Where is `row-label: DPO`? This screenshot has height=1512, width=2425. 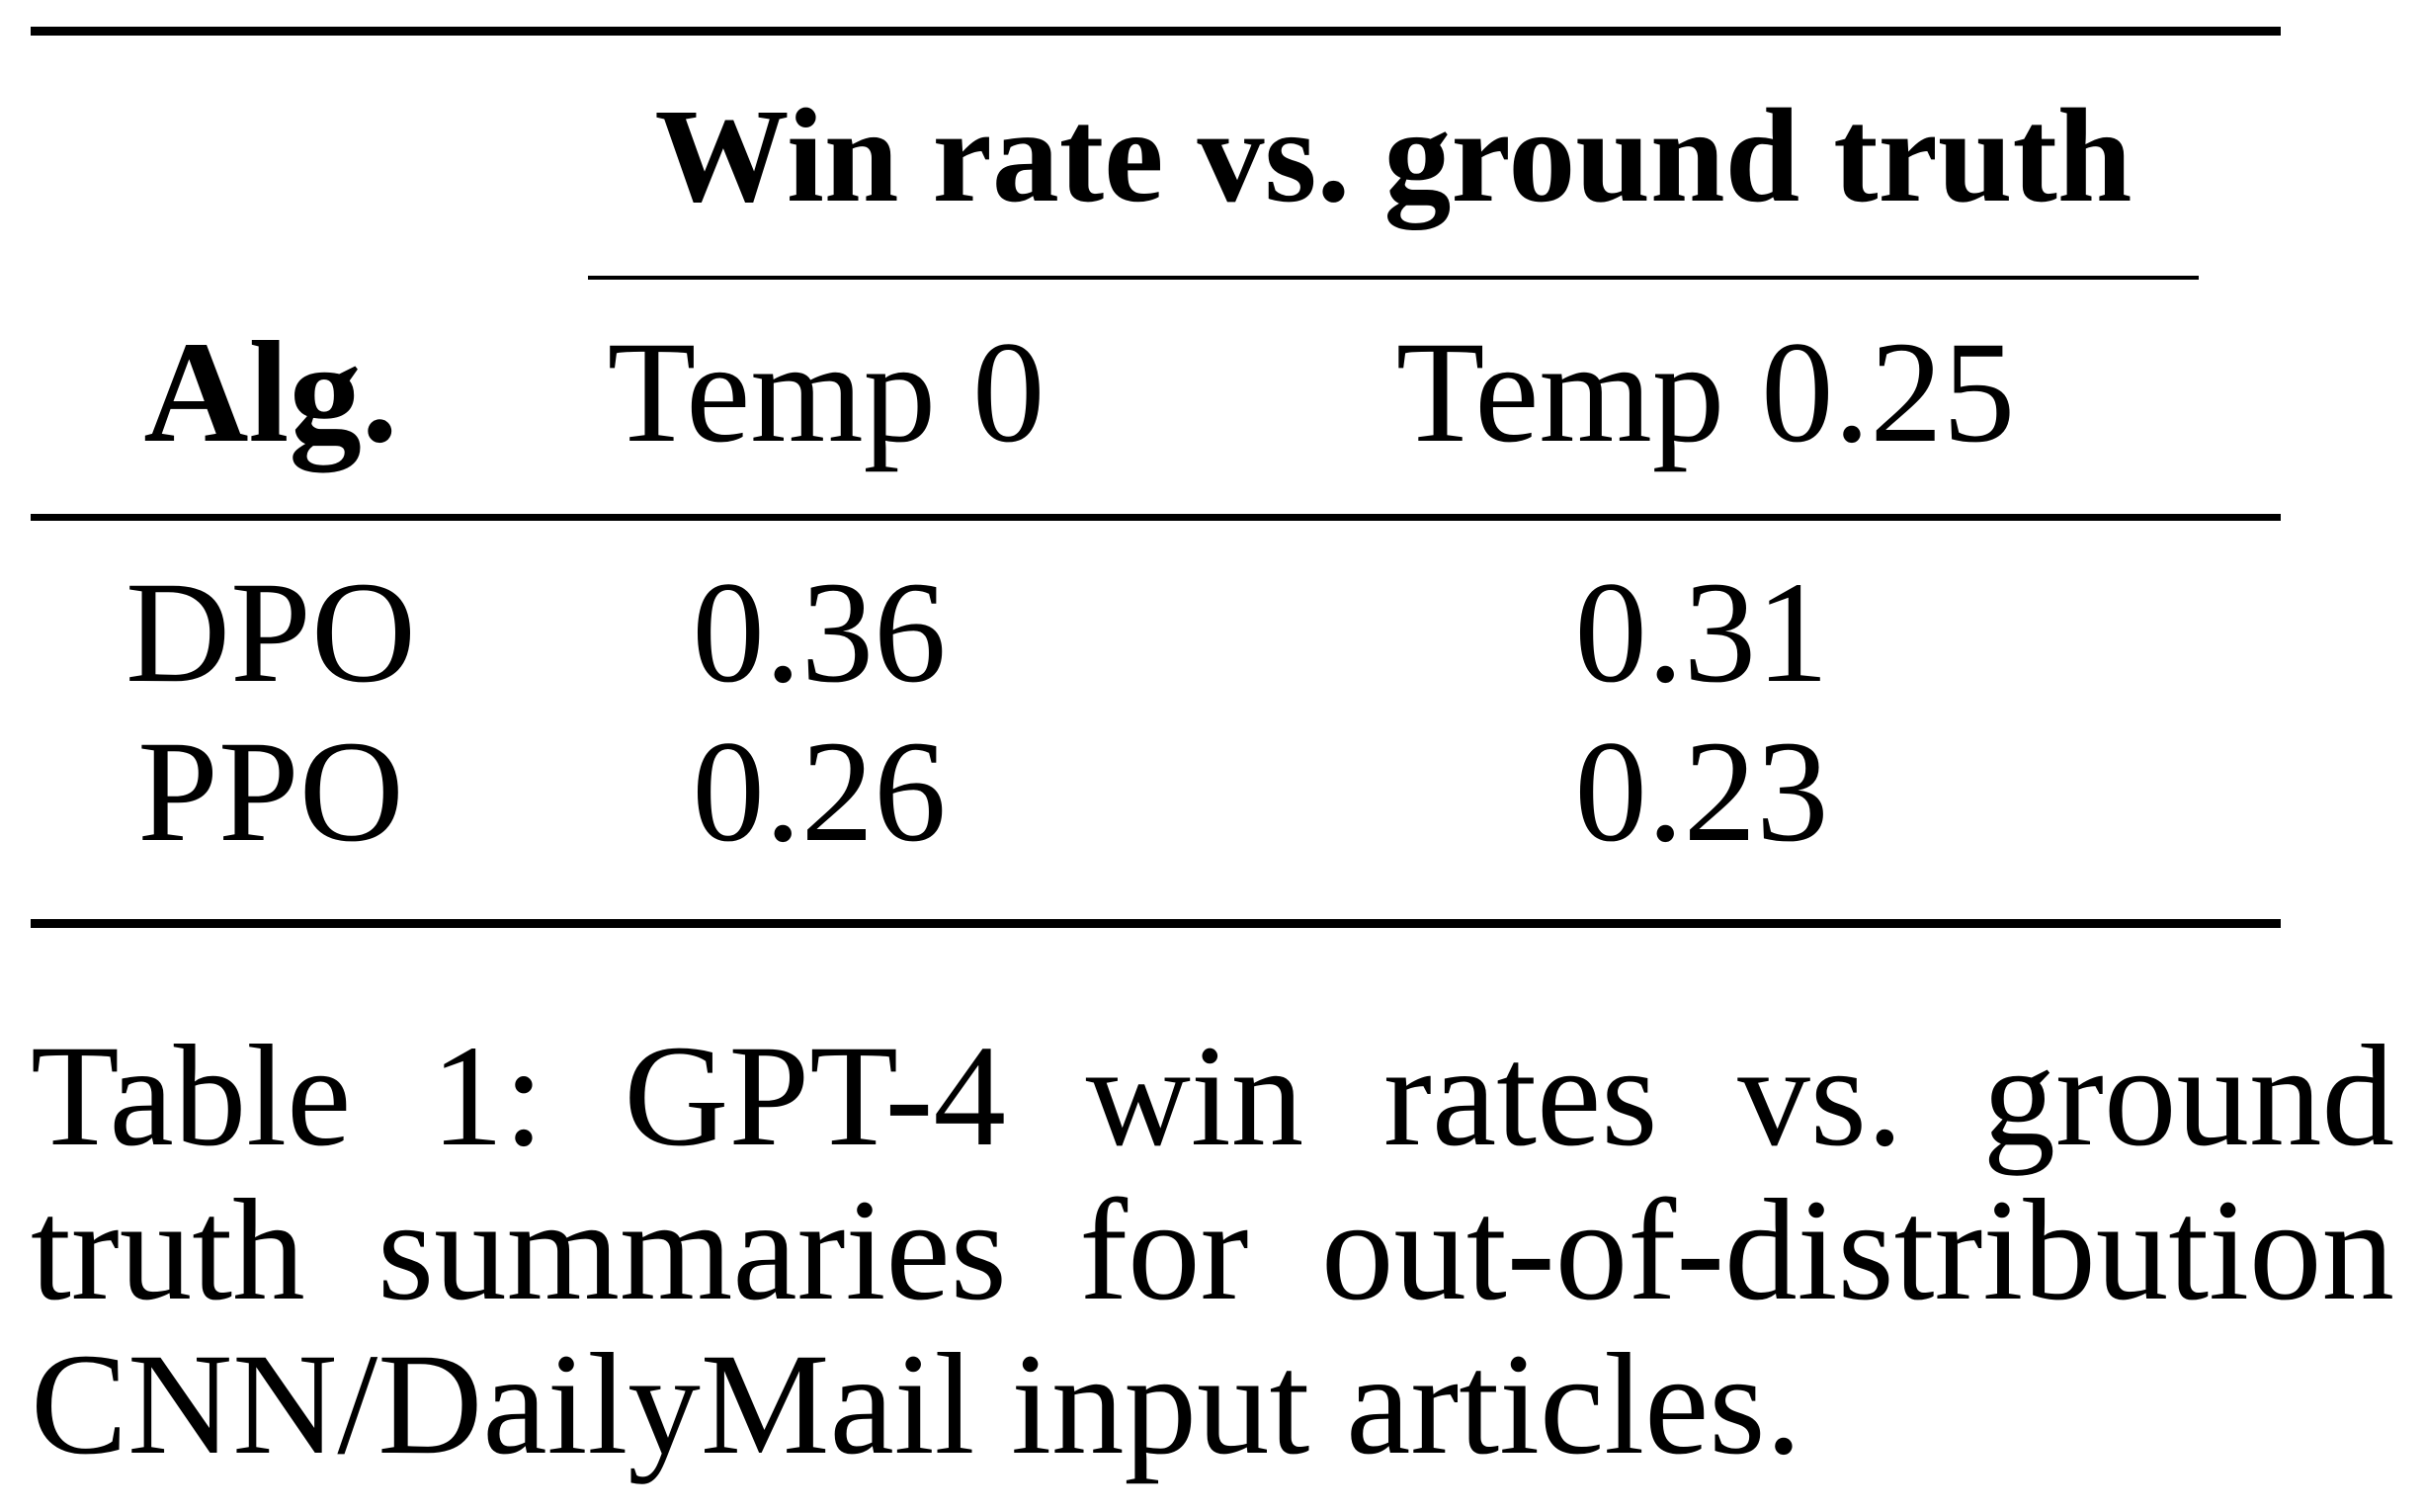 row-label: DPO is located at coordinates (270, 632).